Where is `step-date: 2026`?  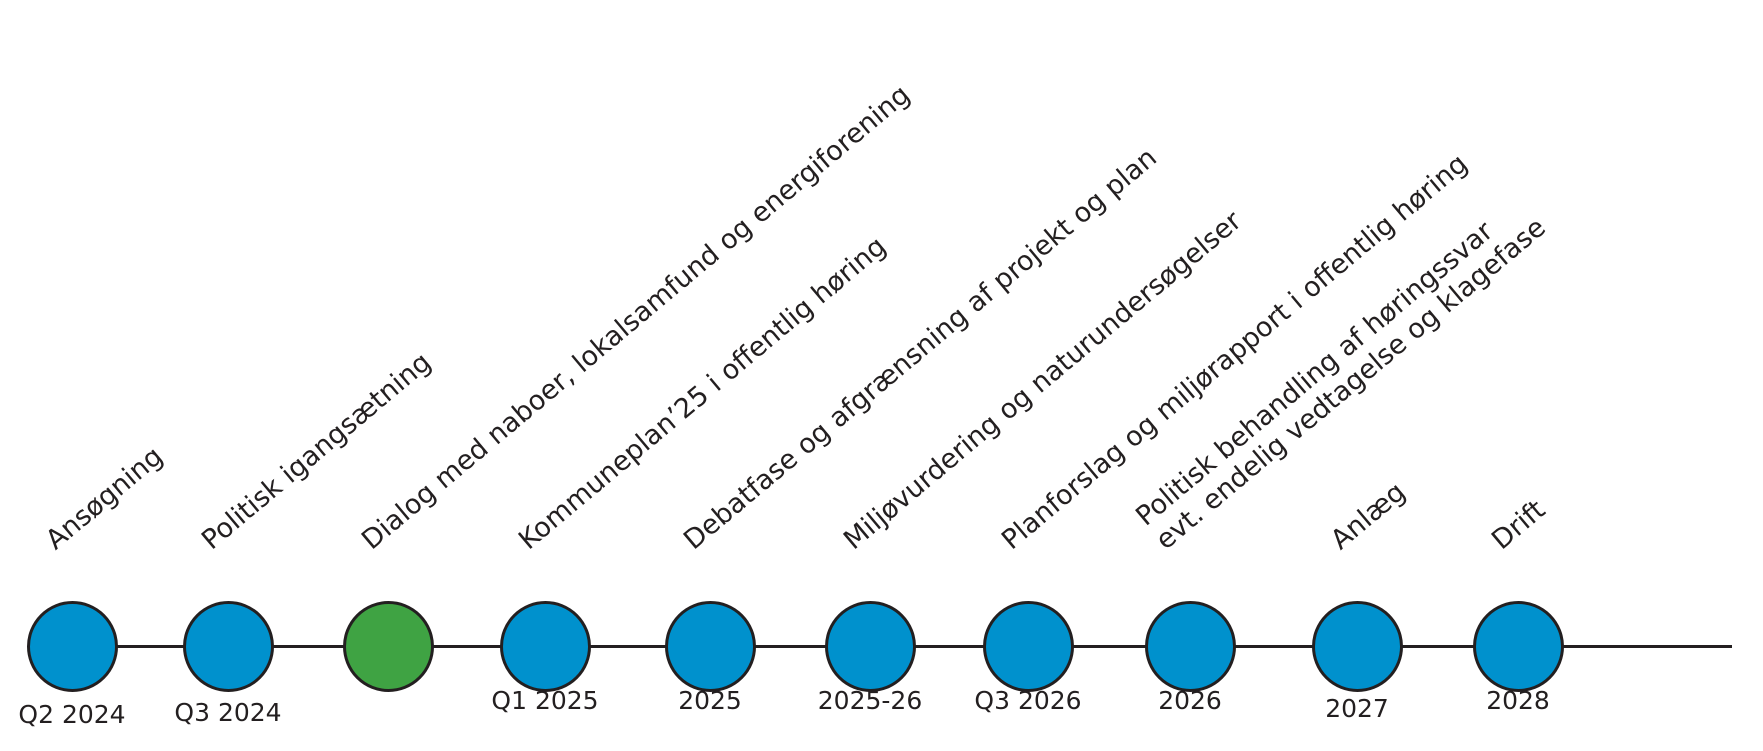
step-date: 2026 is located at coordinates (1190, 700).